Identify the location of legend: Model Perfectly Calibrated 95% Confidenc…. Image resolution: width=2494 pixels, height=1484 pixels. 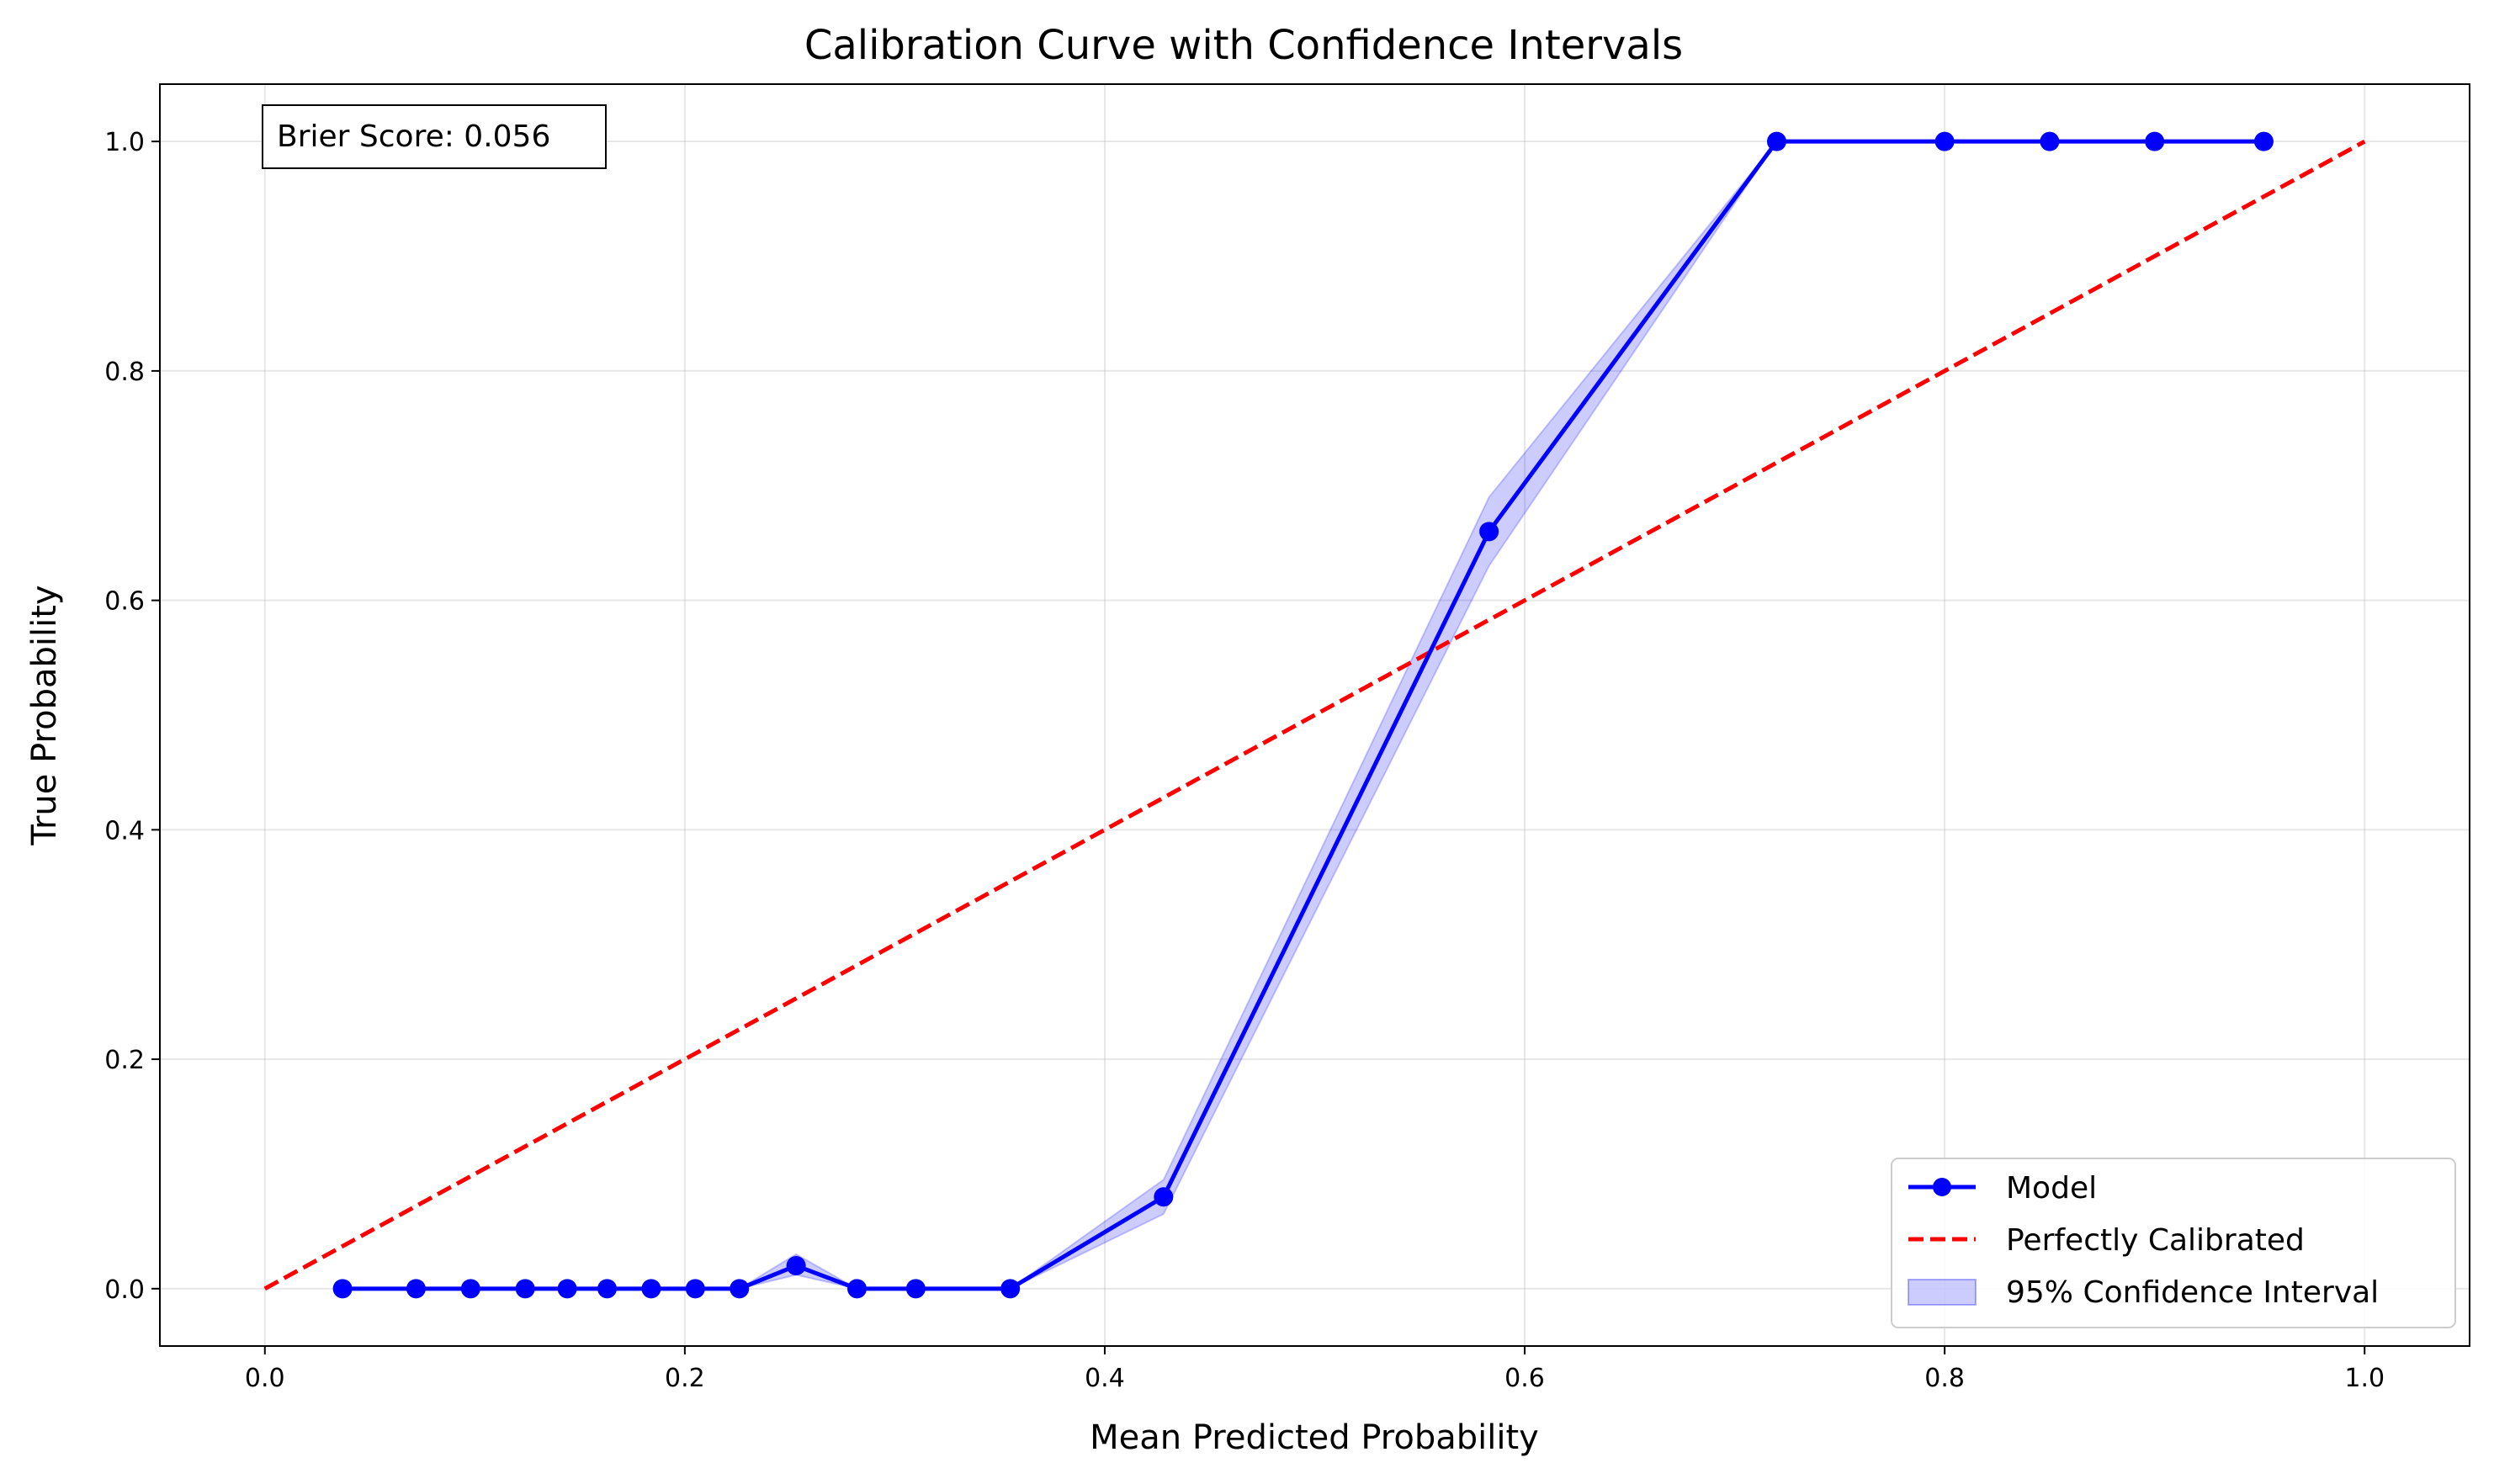
(2173, 1243).